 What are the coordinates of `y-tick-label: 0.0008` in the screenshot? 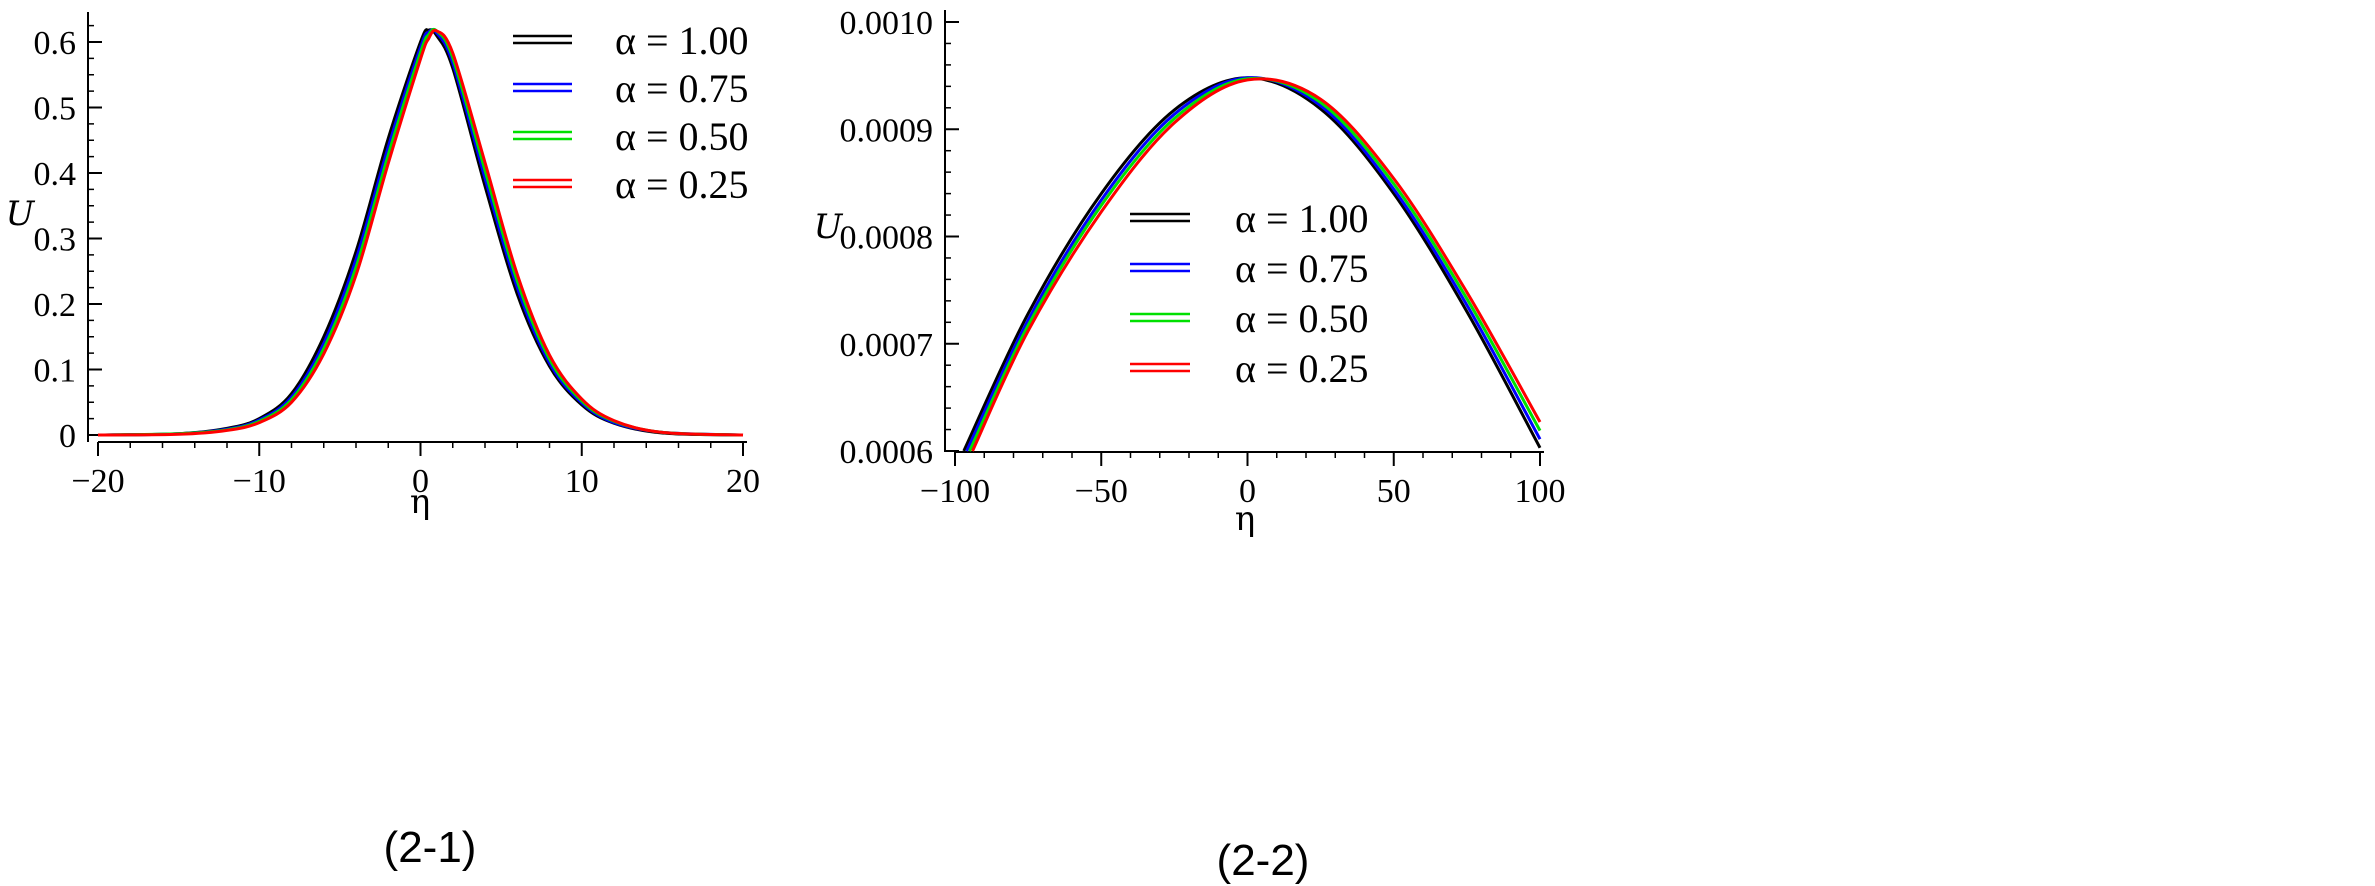 It's located at (887, 238).